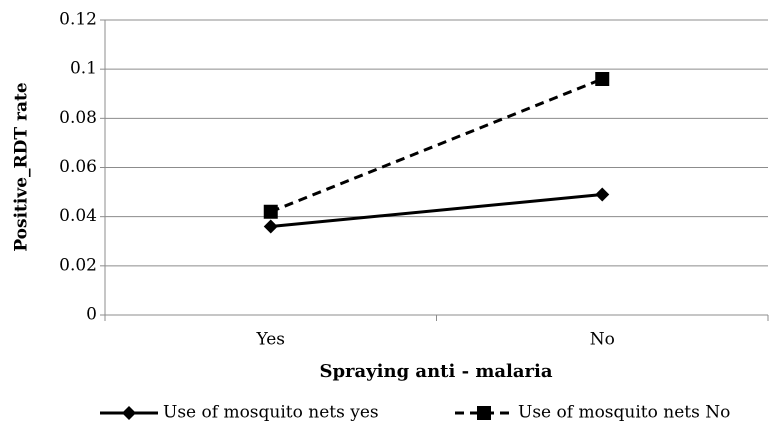  I want to click on legend-label: Use of mosquito nets No, so click(624, 413).